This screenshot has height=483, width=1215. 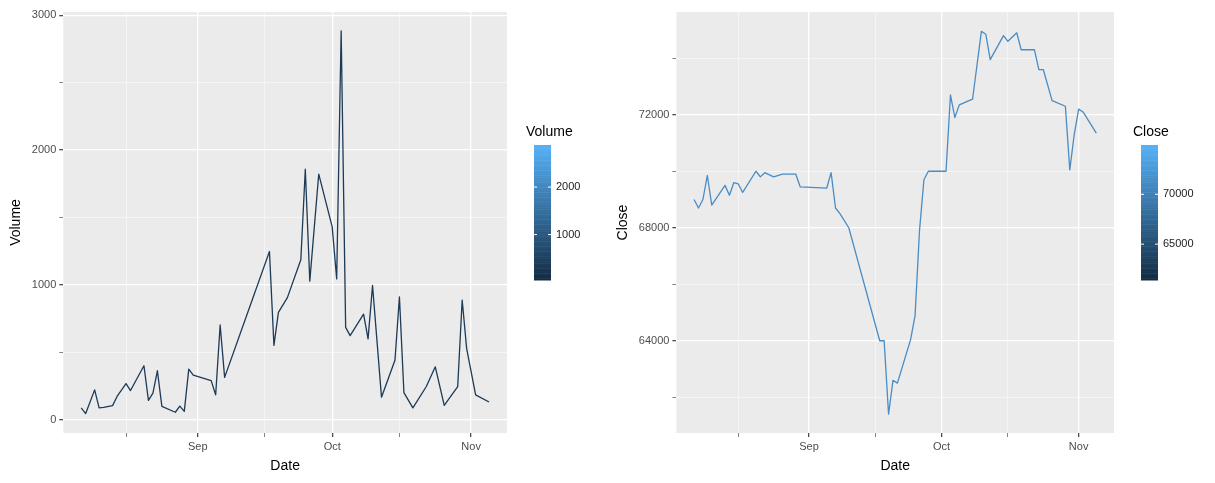 What do you see at coordinates (568, 233) in the screenshot?
I see `color-bar-label: 1000` at bounding box center [568, 233].